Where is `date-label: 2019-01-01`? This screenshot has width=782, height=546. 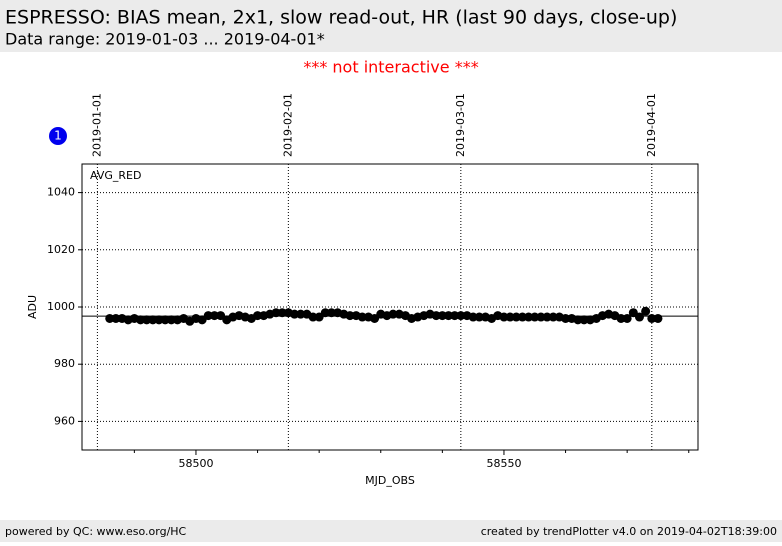
date-label: 2019-01-01 is located at coordinates (96, 125).